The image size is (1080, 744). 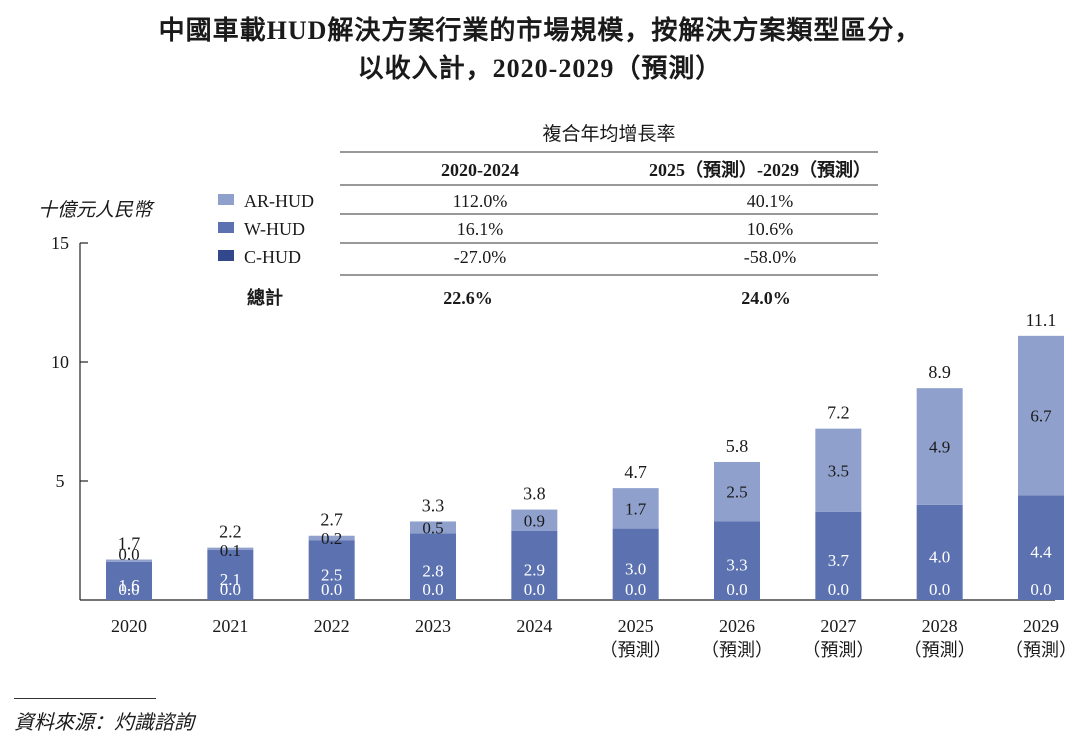 I want to click on chart-title-line1: 中國車載HUD解決方案行業的市場規模，按解決方案類型區分，, so click(x=540, y=30).